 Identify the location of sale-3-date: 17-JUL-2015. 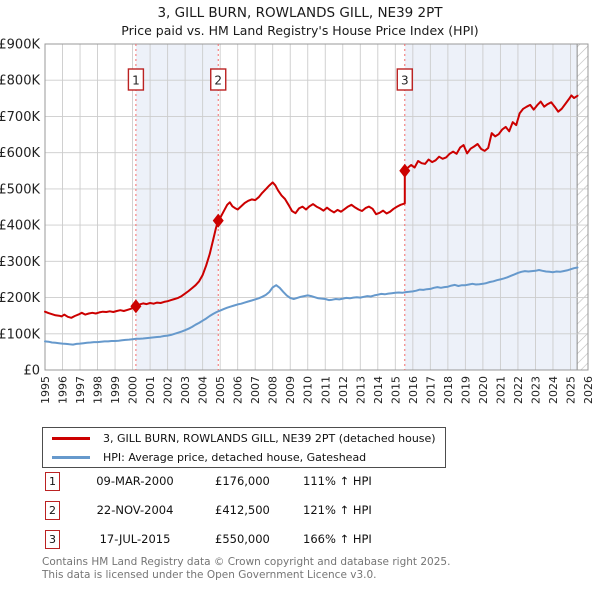
(135, 539).